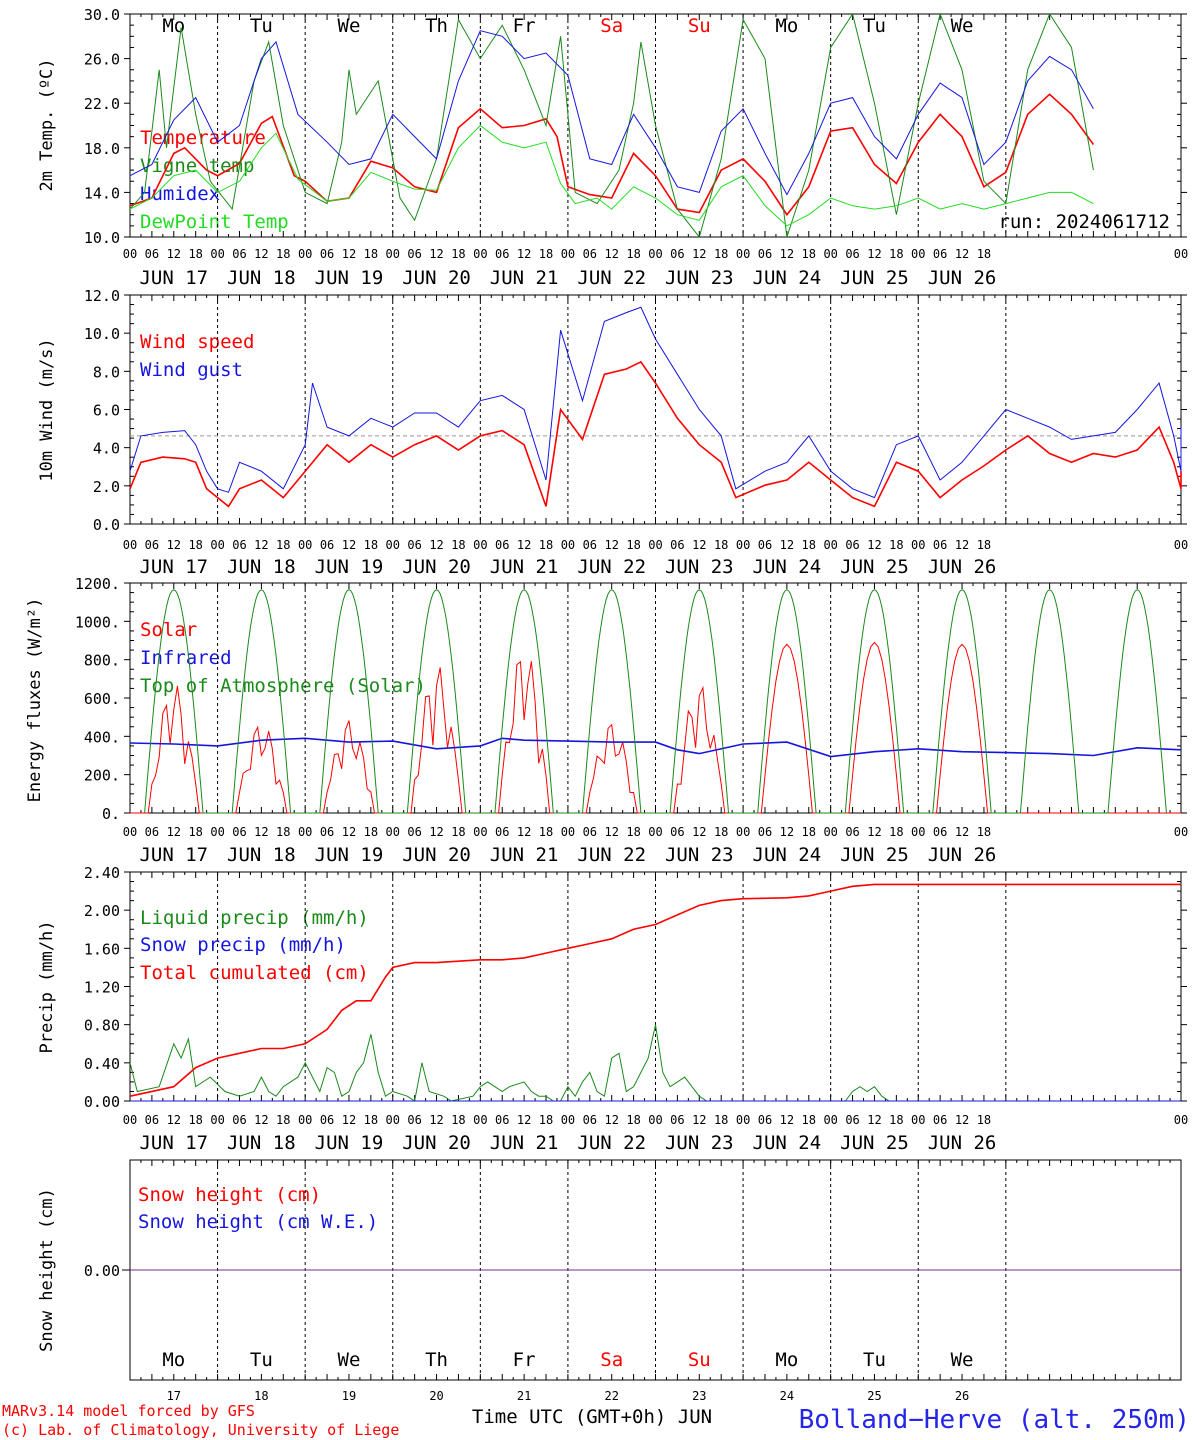 Image resolution: width=1194 pixels, height=1440 pixels. I want to click on series-line-humidex, so click(611, 113).